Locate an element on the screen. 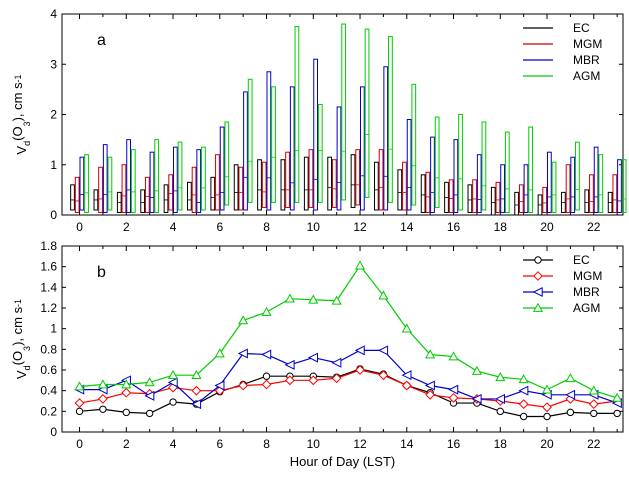 The height and width of the screenshot is (493, 629). point-mgm-h11 is located at coordinates (336, 378).